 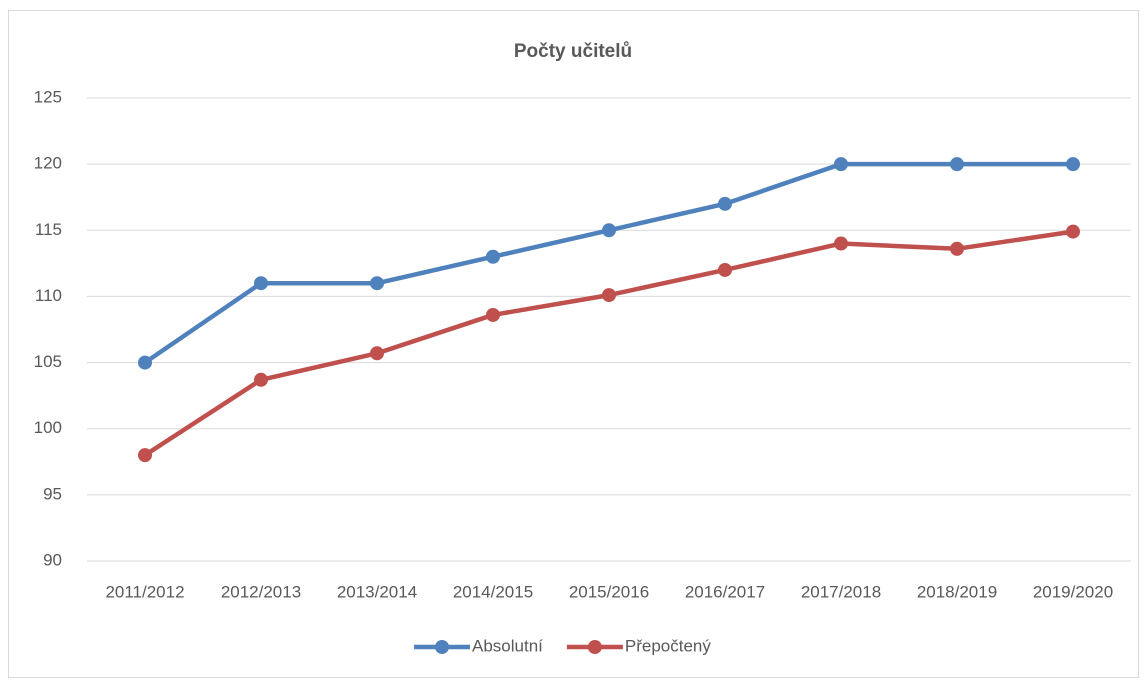 I want to click on chart-title: Počty učitelů, so click(x=573, y=51).